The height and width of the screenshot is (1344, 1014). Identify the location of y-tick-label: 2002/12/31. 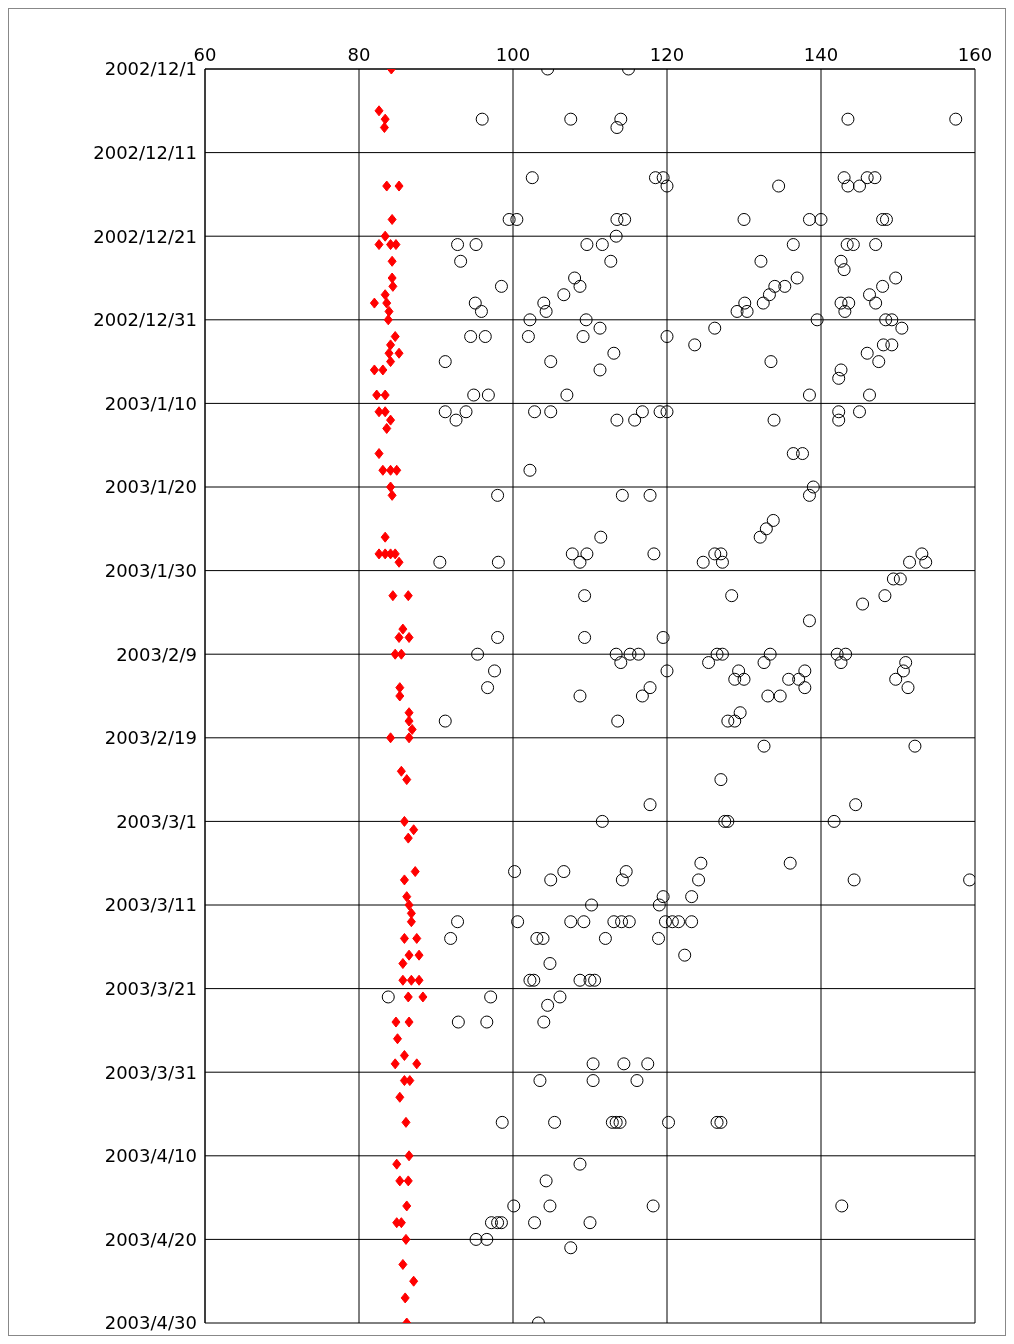
(145, 320).